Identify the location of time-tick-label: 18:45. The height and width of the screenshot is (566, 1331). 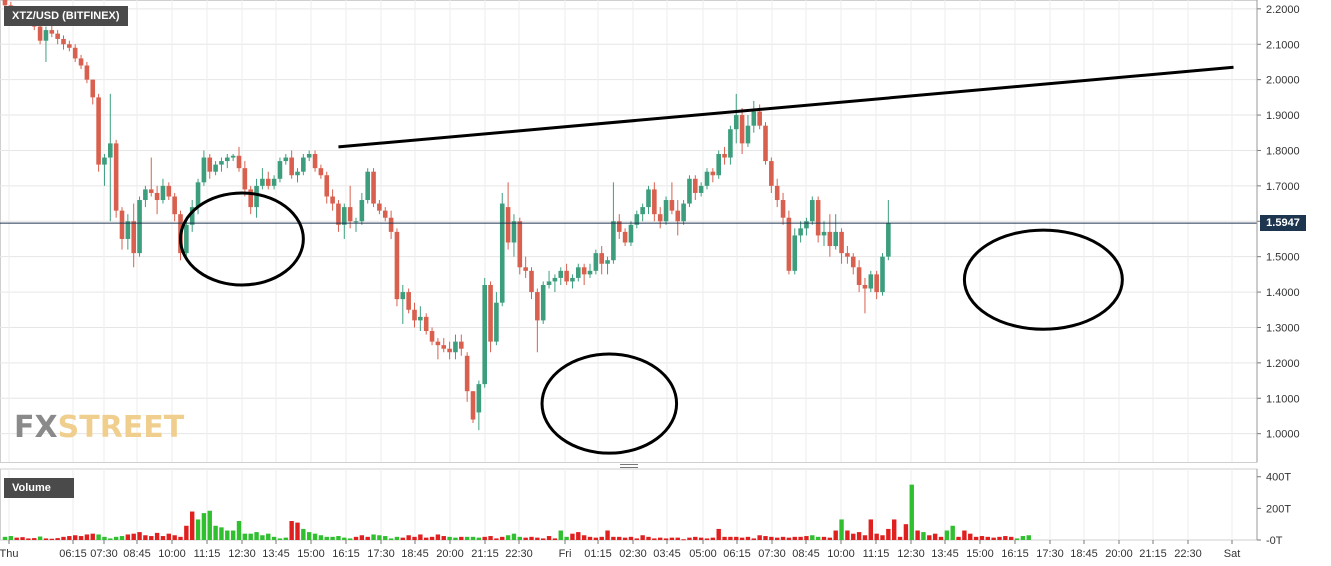
(415, 554).